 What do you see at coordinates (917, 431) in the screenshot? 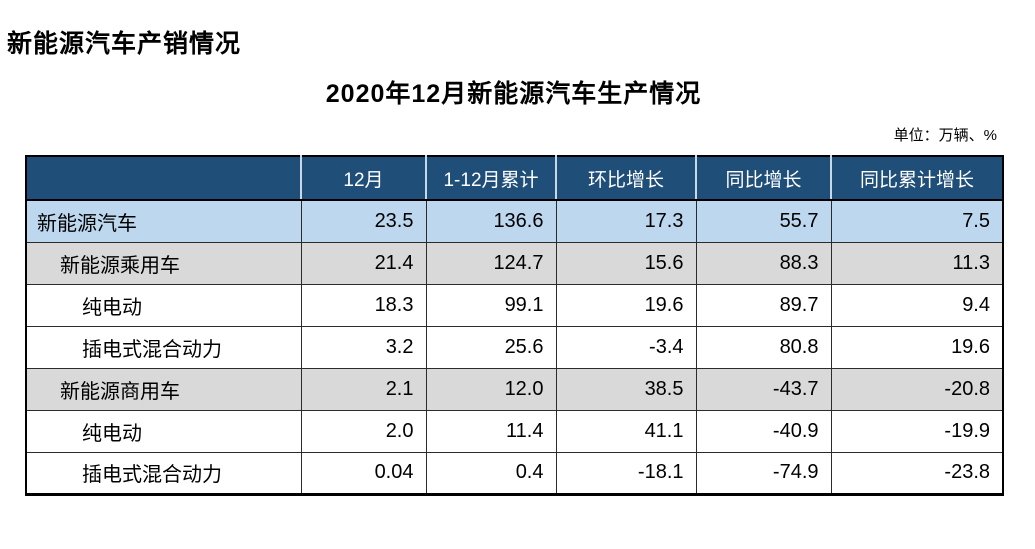
I see `value-cell: -19.9` at bounding box center [917, 431].